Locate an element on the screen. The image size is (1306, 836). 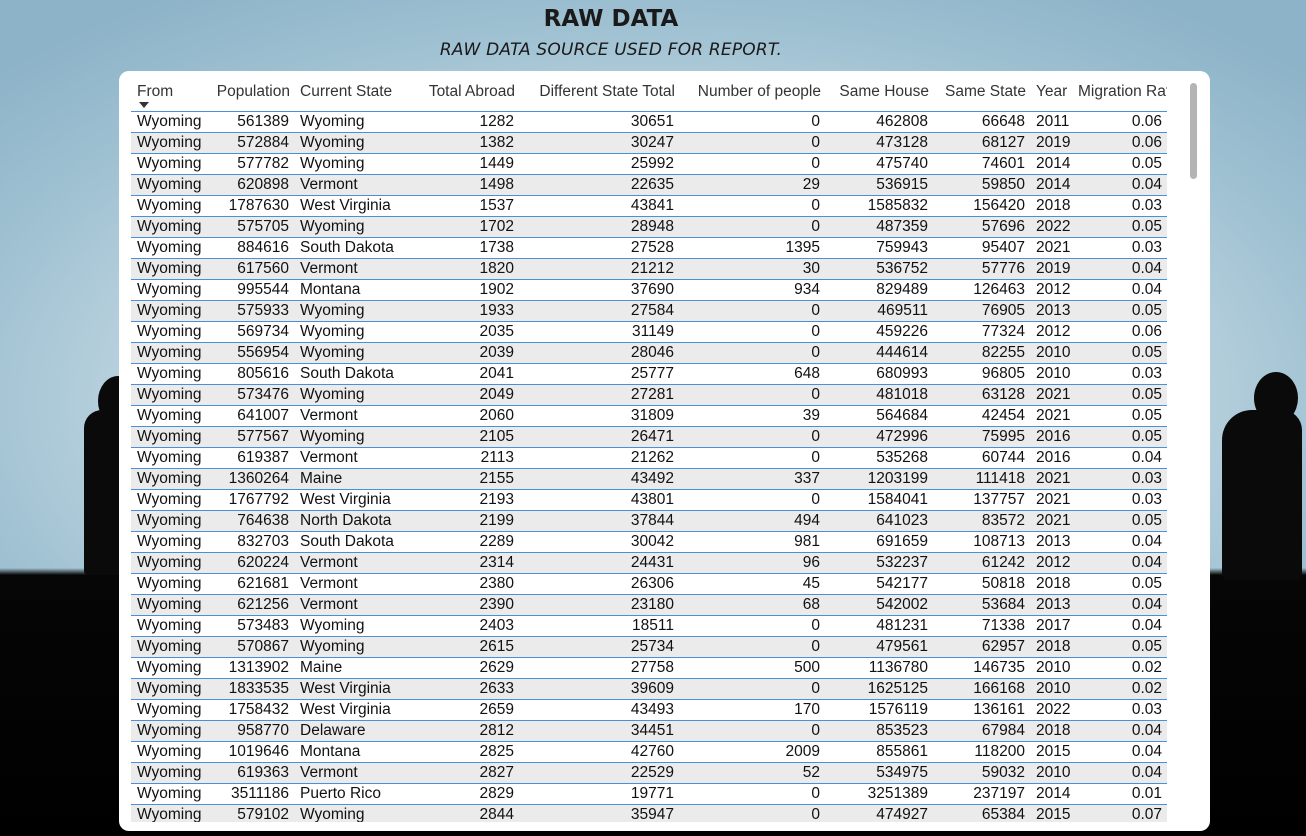
column-header-label: Different State Total is located at coordinates (607, 91).